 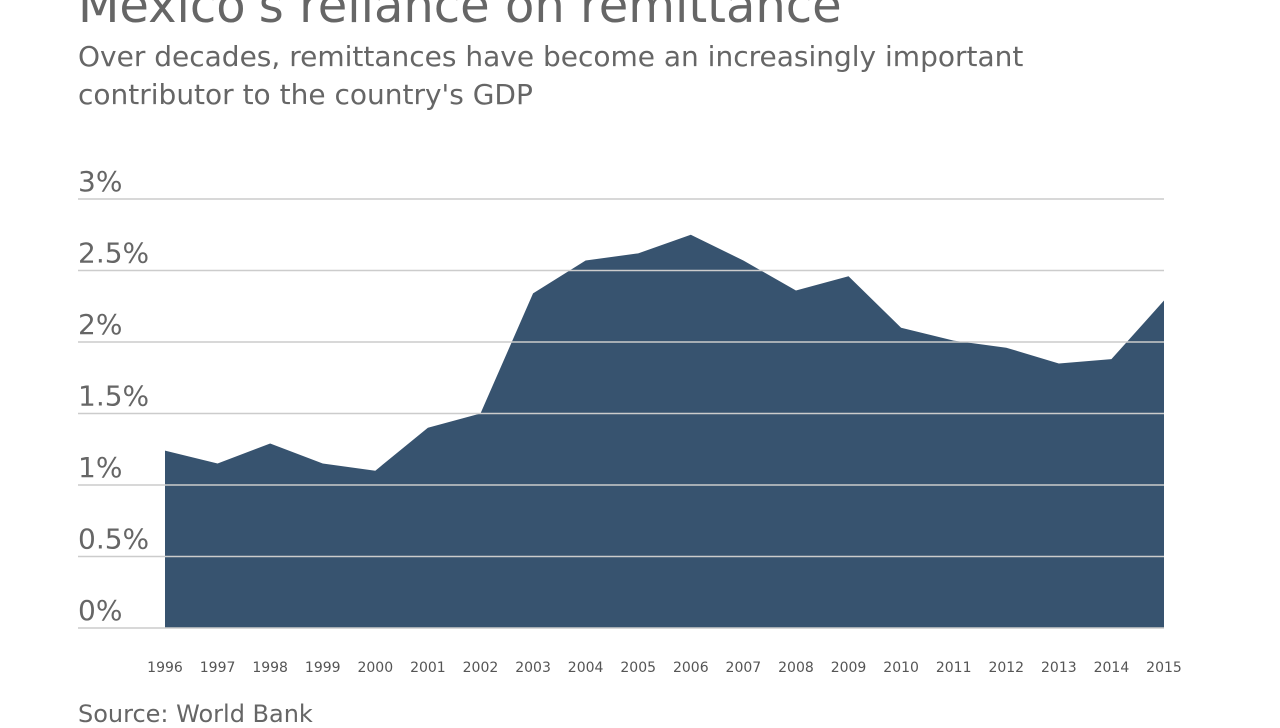 What do you see at coordinates (113, 396) in the screenshot?
I see `y-tick-label: 1.5%` at bounding box center [113, 396].